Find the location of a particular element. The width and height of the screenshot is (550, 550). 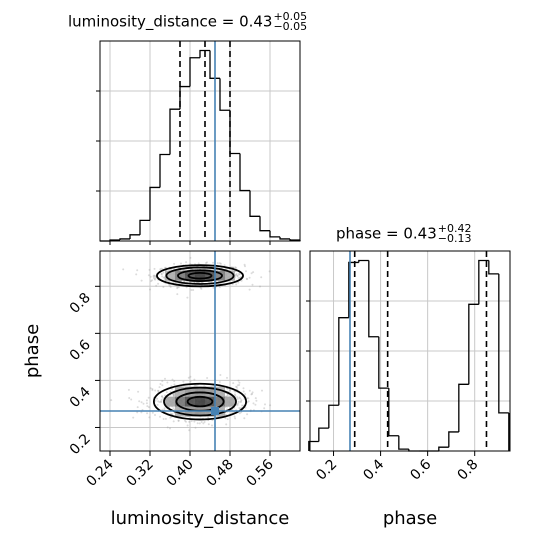

xtick-label-phase: 0.8 is located at coordinates (467, 470).